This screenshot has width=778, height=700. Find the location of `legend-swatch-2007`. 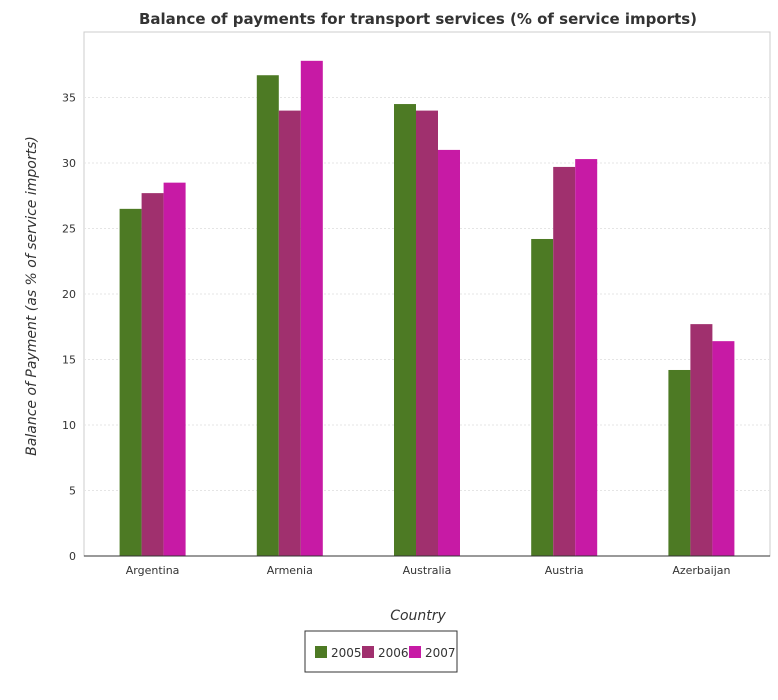

legend-swatch-2007 is located at coordinates (415, 652).